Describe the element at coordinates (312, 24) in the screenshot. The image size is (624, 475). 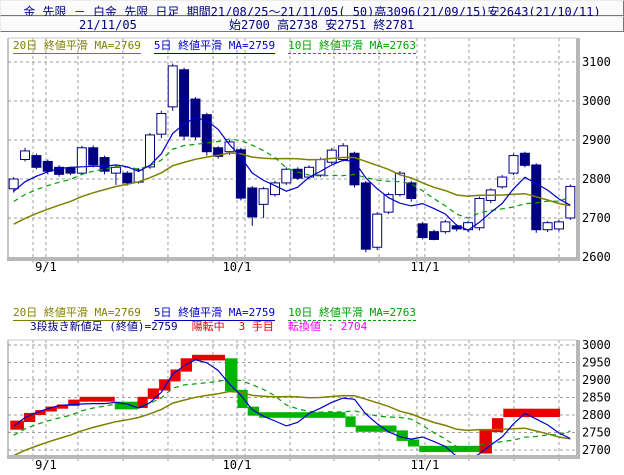
I see `info-bar: 21/11/05 始2700 高2738 安2751 終2781` at that location.